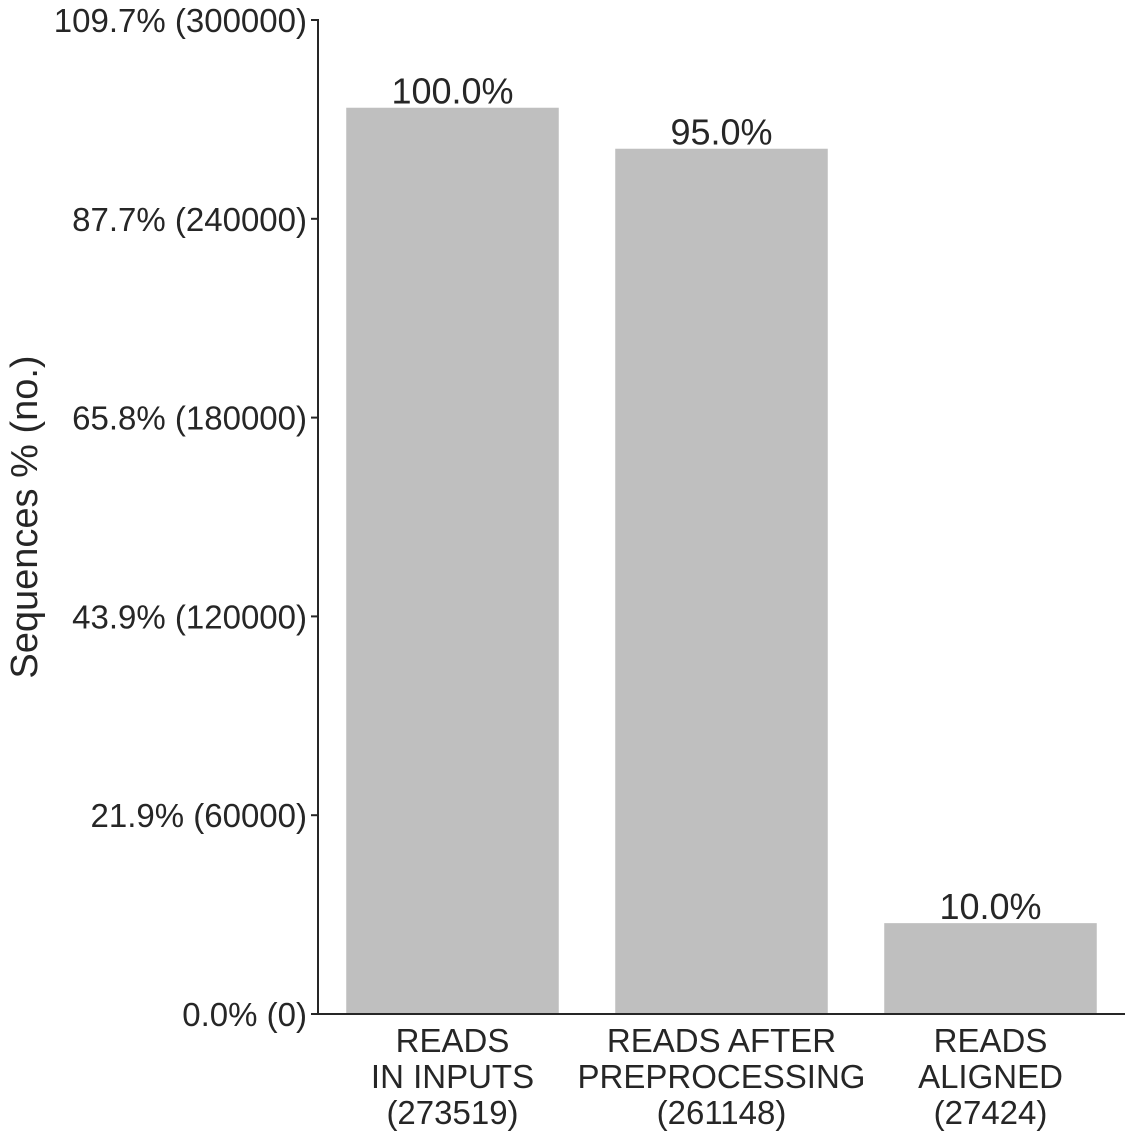 This screenshot has height=1145, width=1140. I want to click on x-tick-label-1-line-2: (261148), so click(722, 1112).